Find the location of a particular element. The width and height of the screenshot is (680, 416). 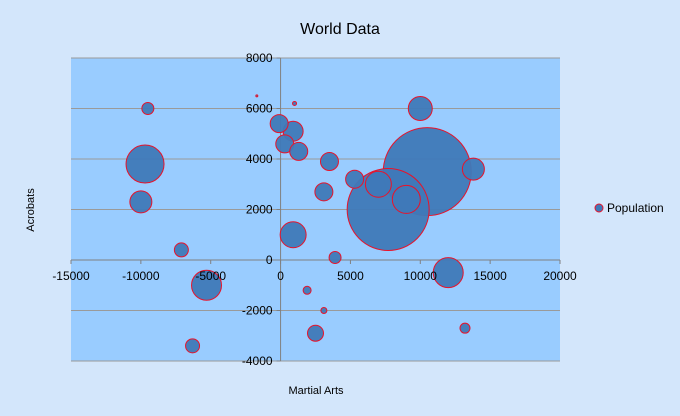

legend: Population is located at coordinates (629, 208).